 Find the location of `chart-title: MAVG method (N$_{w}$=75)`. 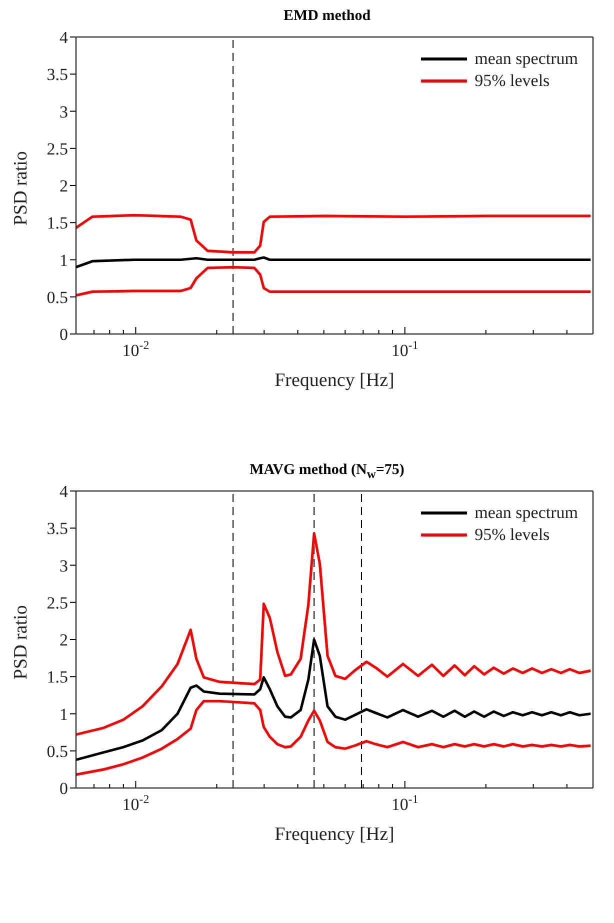

chart-title: MAVG method (N$_{w}$=75) is located at coordinates (327, 471).